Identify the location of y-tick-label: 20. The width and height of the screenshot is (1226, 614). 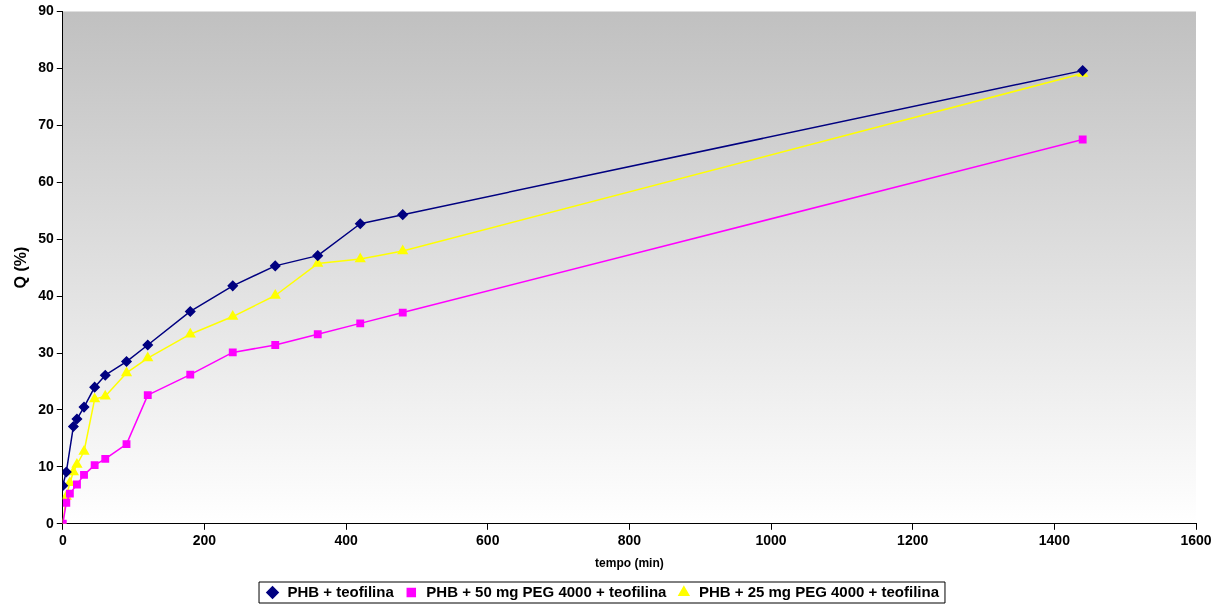
(46, 408).